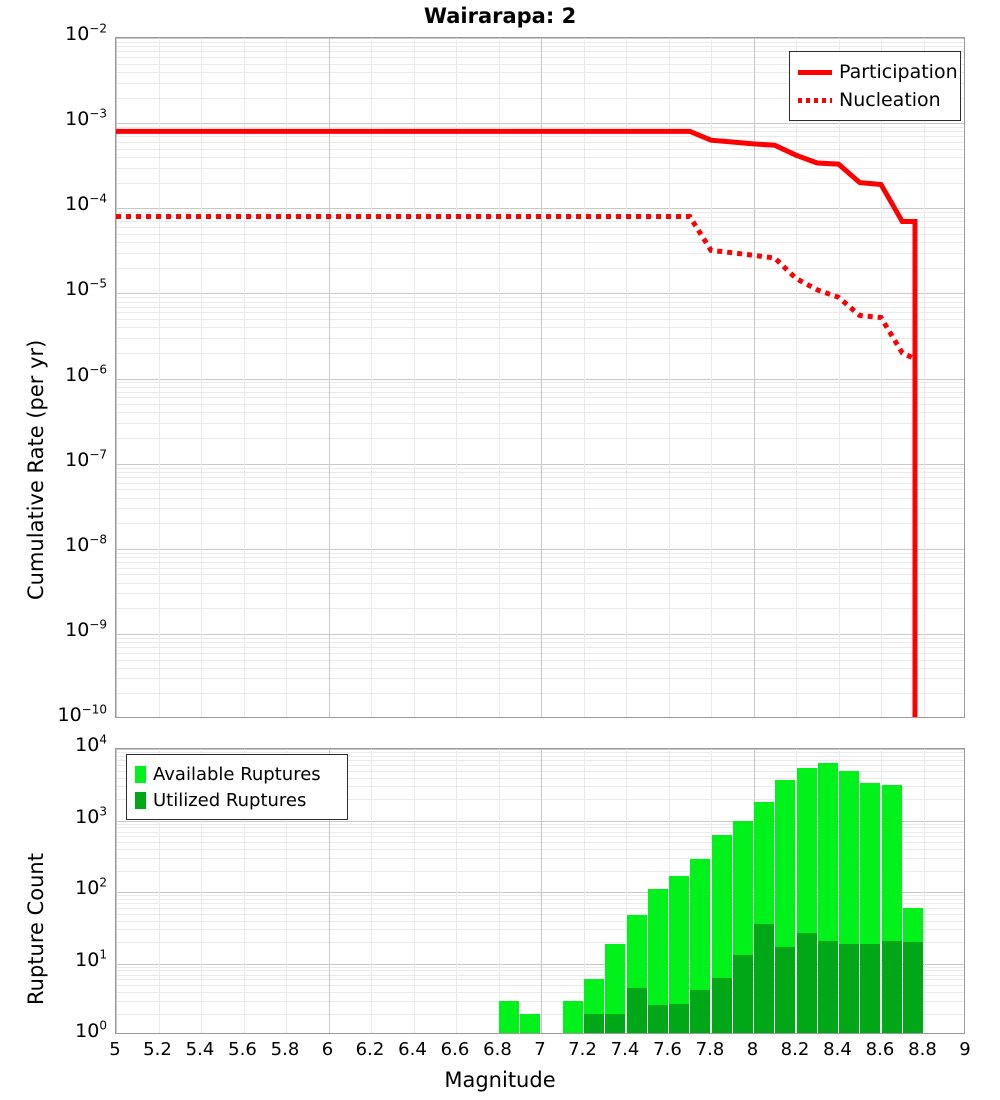 The image size is (1000, 1100). I want to click on y-axis-tick-label: 10⁻¹⁰, so click(82, 714).